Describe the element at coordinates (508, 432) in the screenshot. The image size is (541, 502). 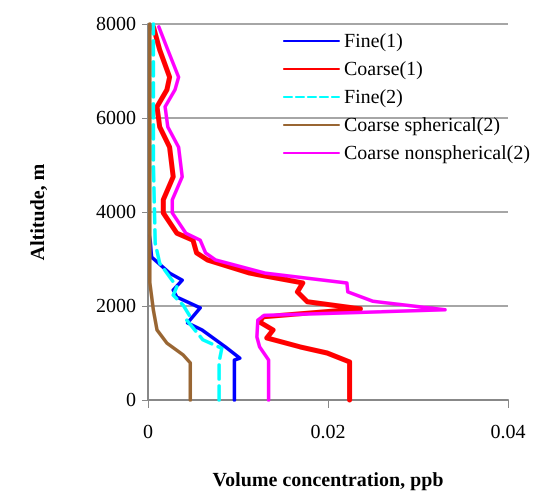
I see `x-tick-label: 0.04` at that location.